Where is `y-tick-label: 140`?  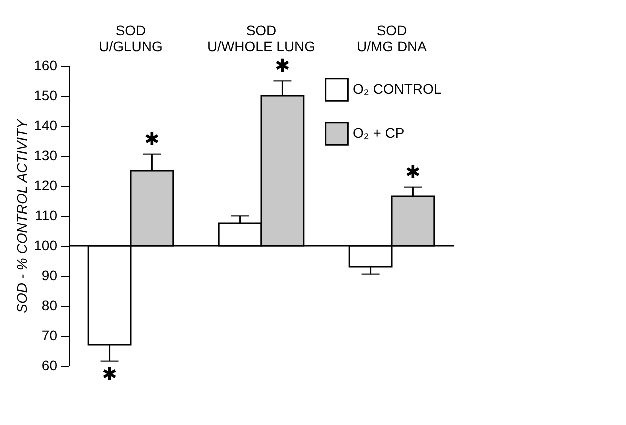 y-tick-label: 140 is located at coordinates (46, 126).